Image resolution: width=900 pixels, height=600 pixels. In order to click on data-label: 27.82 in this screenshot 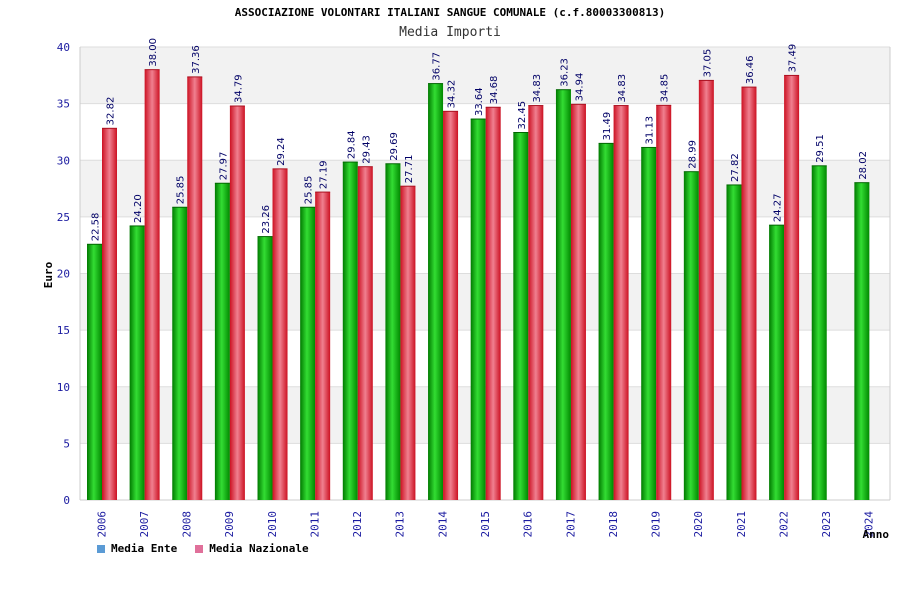, I will do `click(735, 167)`.